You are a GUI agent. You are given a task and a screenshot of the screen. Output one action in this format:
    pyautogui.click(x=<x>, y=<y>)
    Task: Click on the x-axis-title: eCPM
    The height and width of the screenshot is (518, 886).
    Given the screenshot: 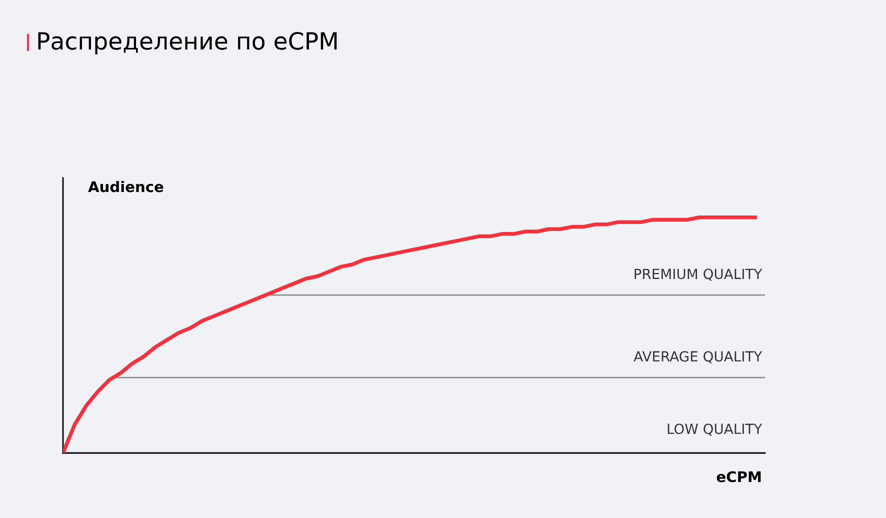 What is the action you would take?
    pyautogui.click(x=738, y=476)
    